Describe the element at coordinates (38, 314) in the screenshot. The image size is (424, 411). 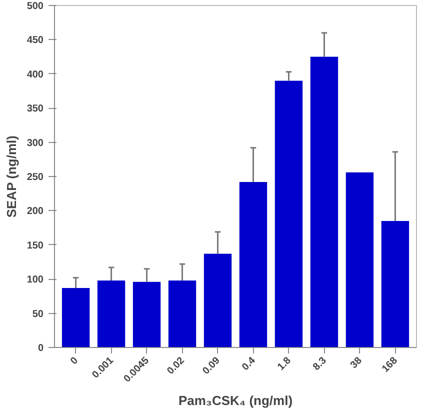
I see `y-tick-label: 50` at that location.